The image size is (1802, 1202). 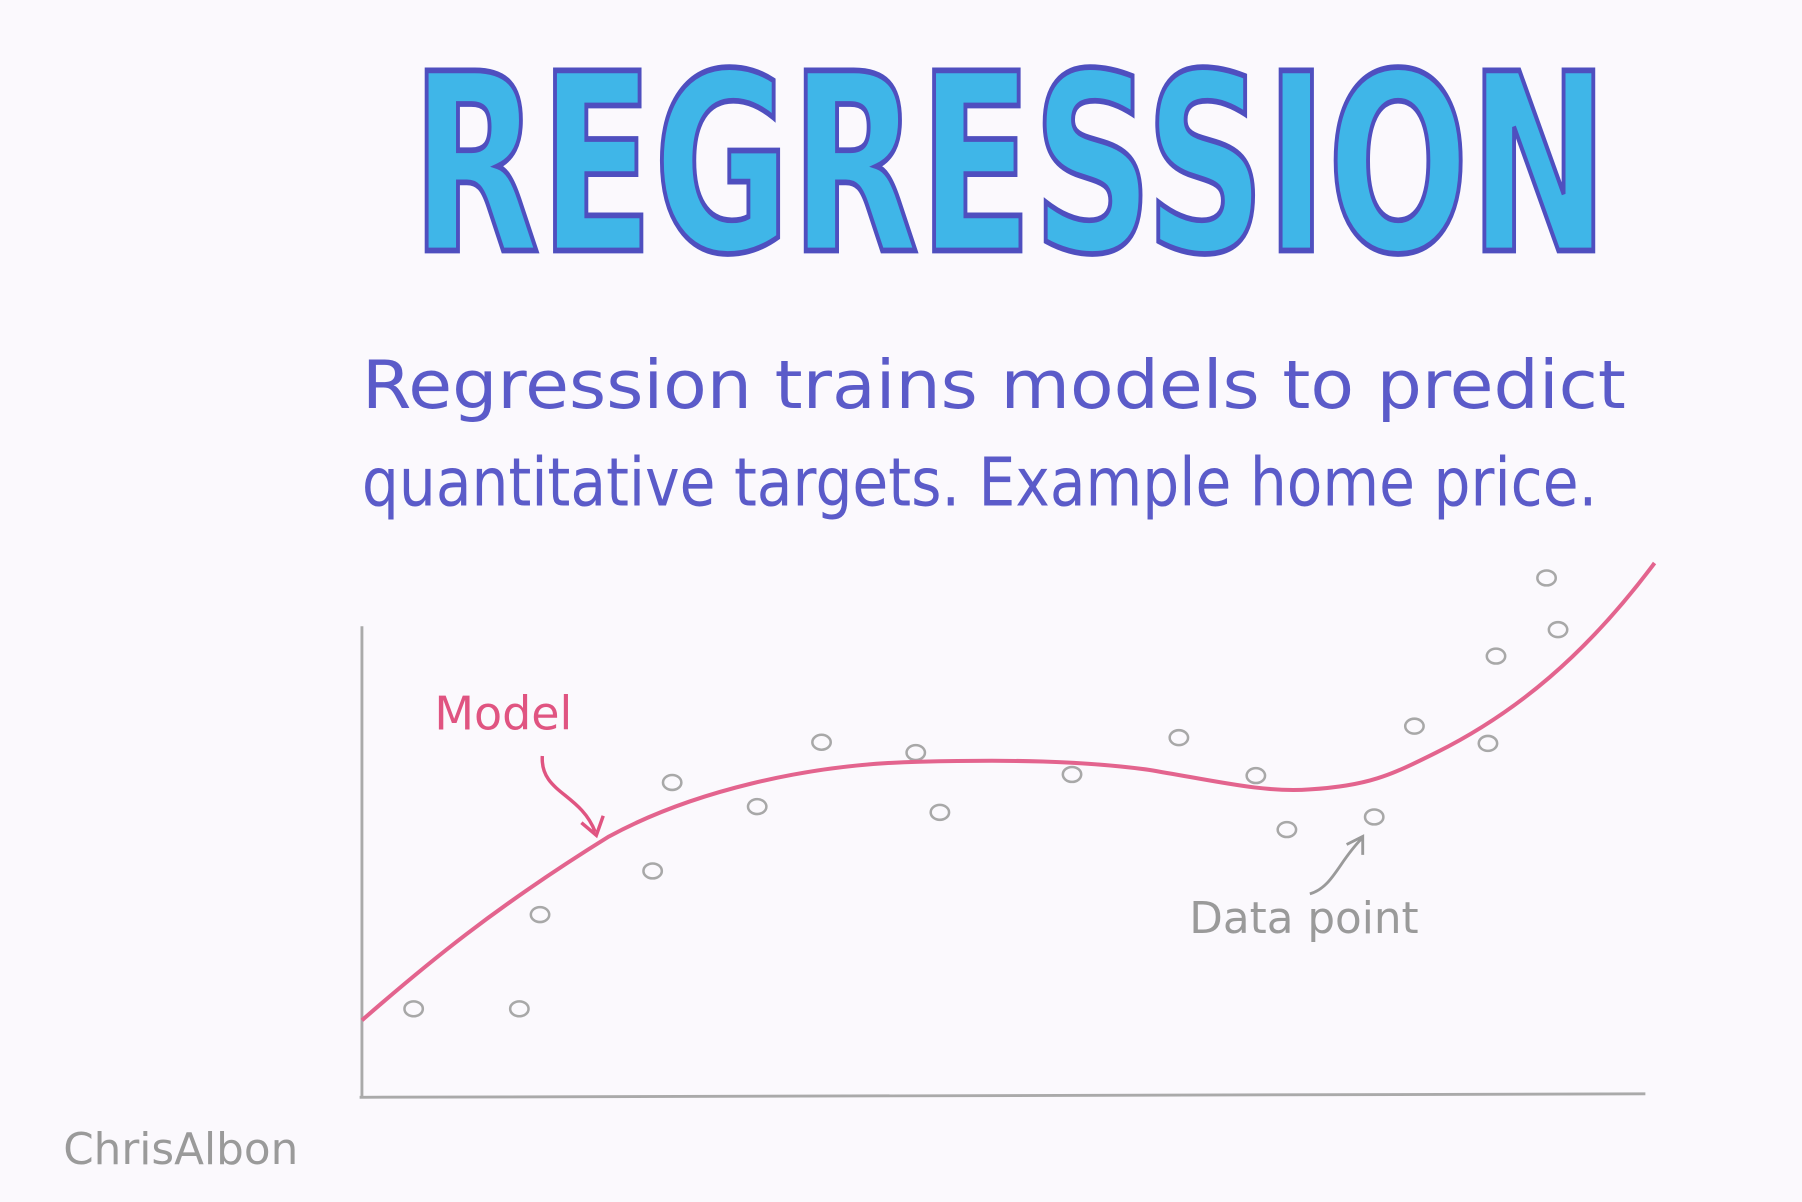 What do you see at coordinates (1002, 1095) in the screenshot?
I see `x-axis` at bounding box center [1002, 1095].